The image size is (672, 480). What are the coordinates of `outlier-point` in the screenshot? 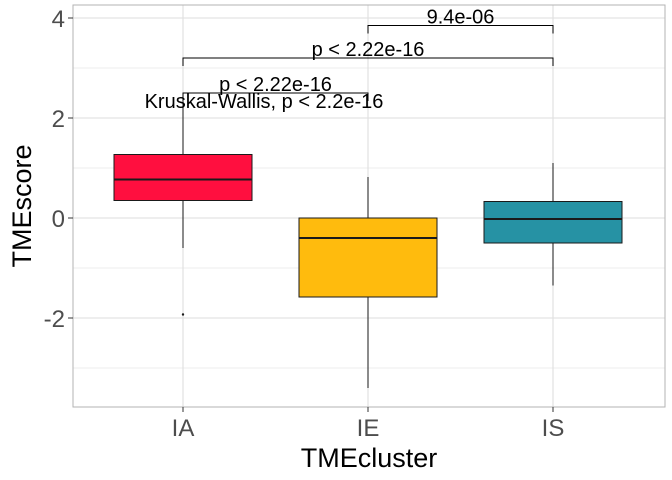 It's located at (183, 314).